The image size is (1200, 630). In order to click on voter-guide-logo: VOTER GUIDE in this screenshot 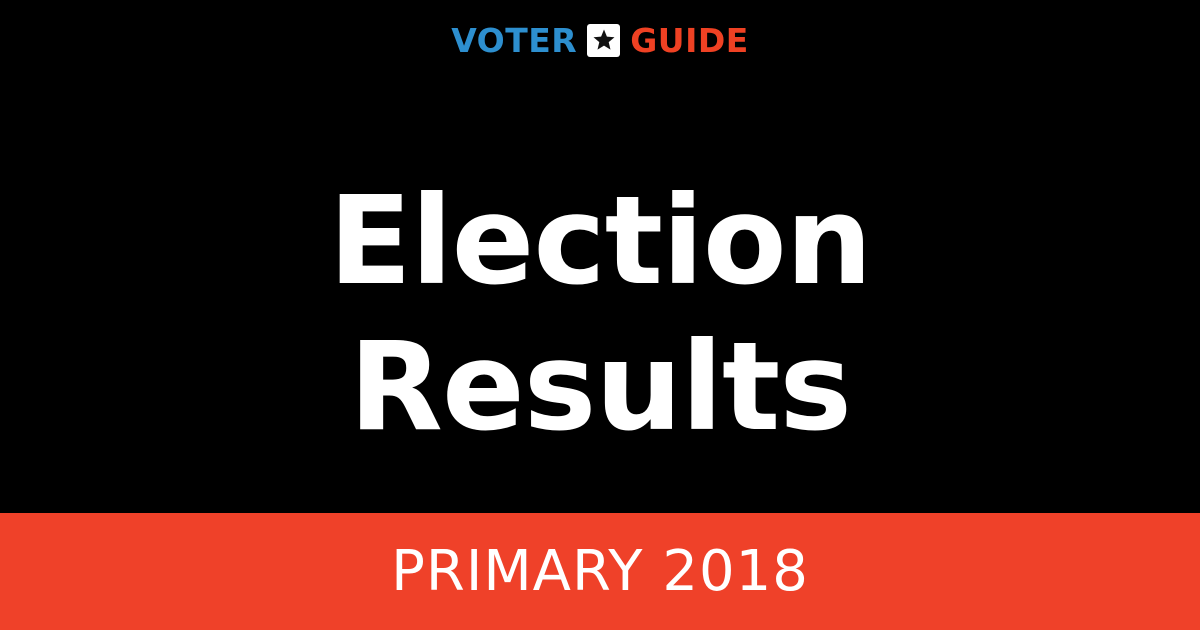, I will do `click(600, 40)`.